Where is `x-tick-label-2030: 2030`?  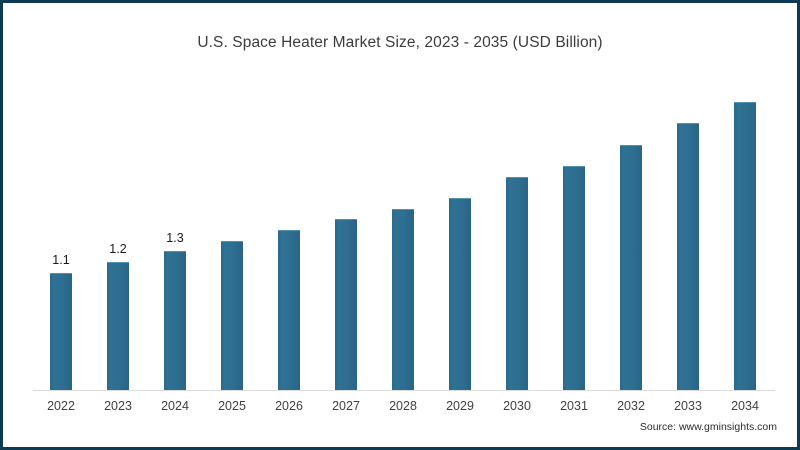
x-tick-label-2030: 2030 is located at coordinates (517, 406).